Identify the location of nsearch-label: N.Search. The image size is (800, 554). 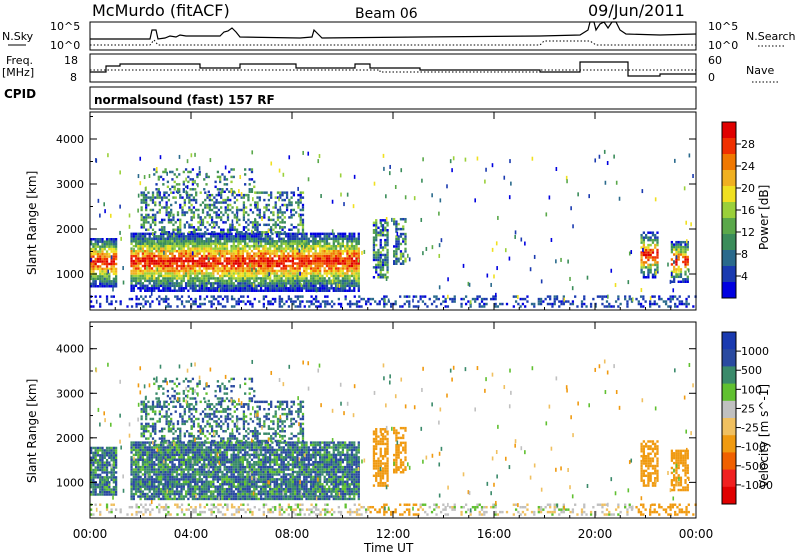
(771, 36).